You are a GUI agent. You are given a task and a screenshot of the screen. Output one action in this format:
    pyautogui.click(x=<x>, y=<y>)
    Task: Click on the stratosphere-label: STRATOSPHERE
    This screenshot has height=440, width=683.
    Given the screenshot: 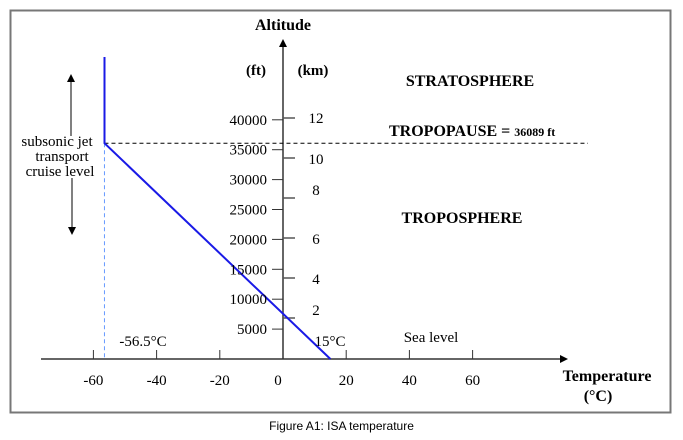 What is the action you would take?
    pyautogui.click(x=470, y=81)
    